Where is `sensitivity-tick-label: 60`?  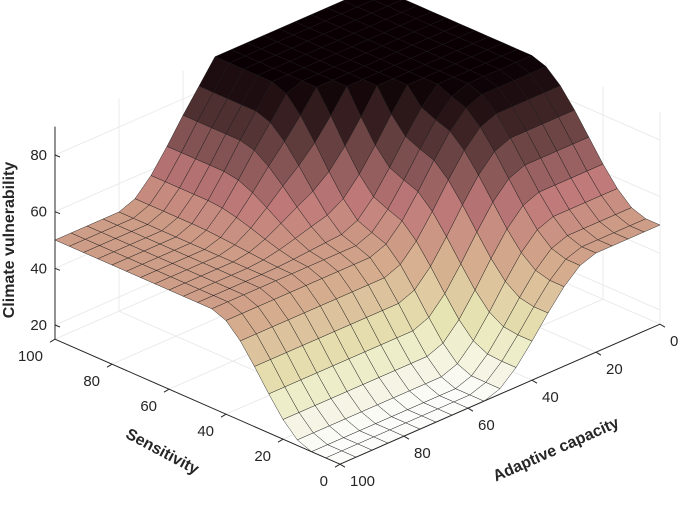 sensitivity-tick-label: 60 is located at coordinates (148, 406).